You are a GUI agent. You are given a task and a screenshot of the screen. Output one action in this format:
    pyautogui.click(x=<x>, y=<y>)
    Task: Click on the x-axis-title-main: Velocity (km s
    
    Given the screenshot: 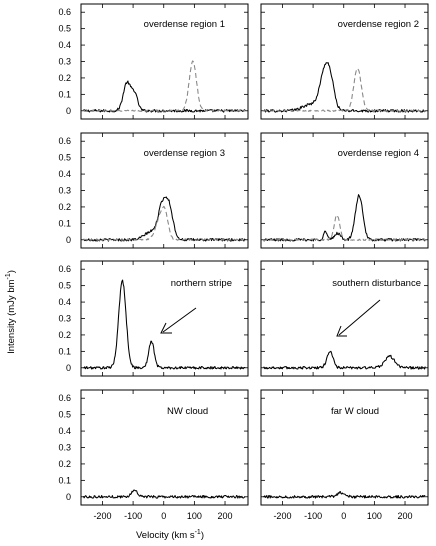 What is the action you would take?
    pyautogui.click(x=165, y=535)
    